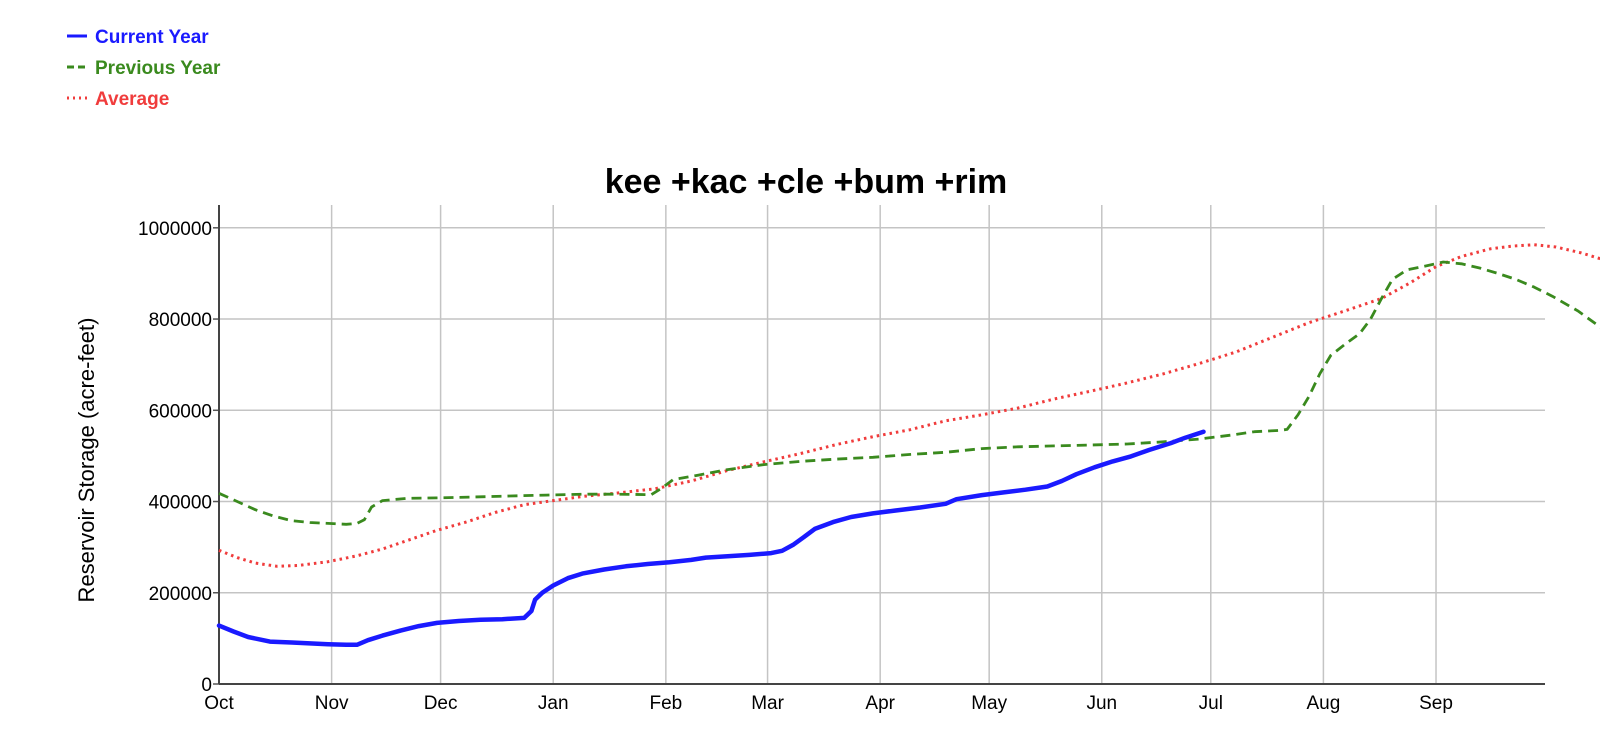 Image resolution: width=1600 pixels, height=753 pixels. What do you see at coordinates (1101, 703) in the screenshot?
I see `x-tick-label: Jun` at bounding box center [1101, 703].